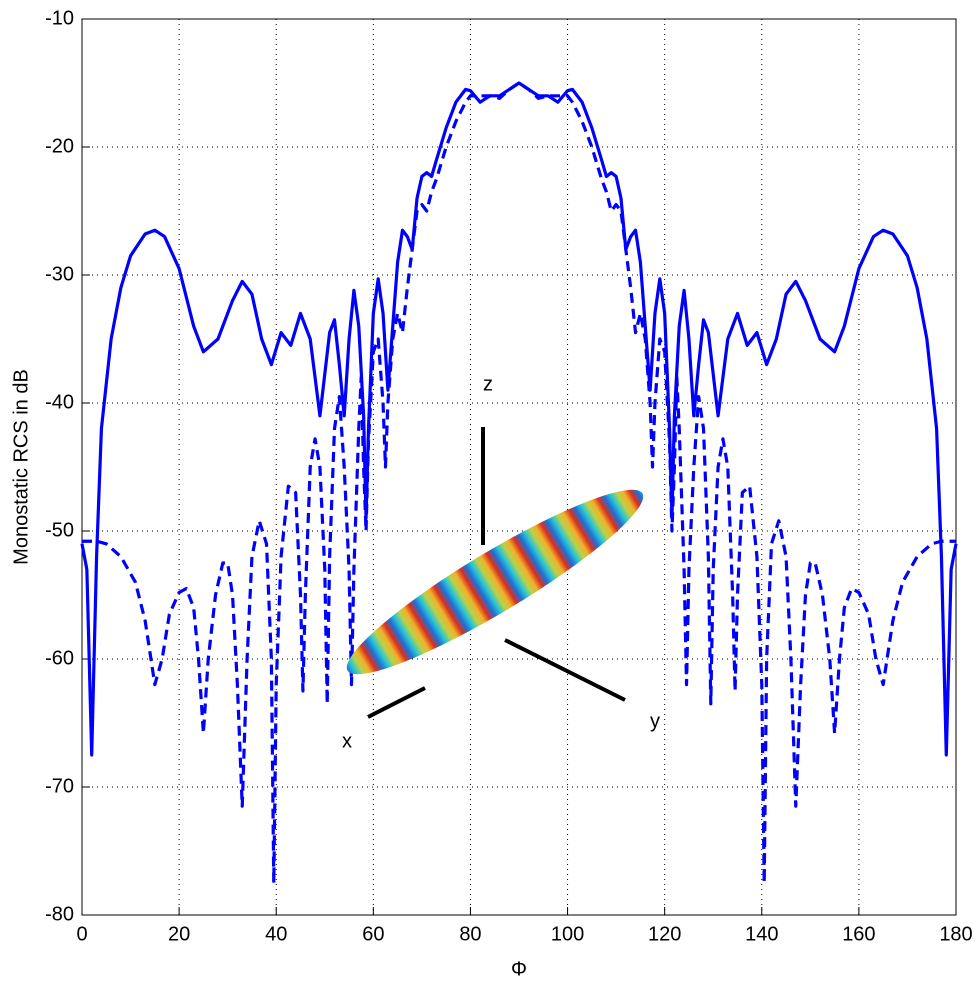 This screenshot has width=976, height=987. I want to click on x-tick-label: 140, so click(761, 934).